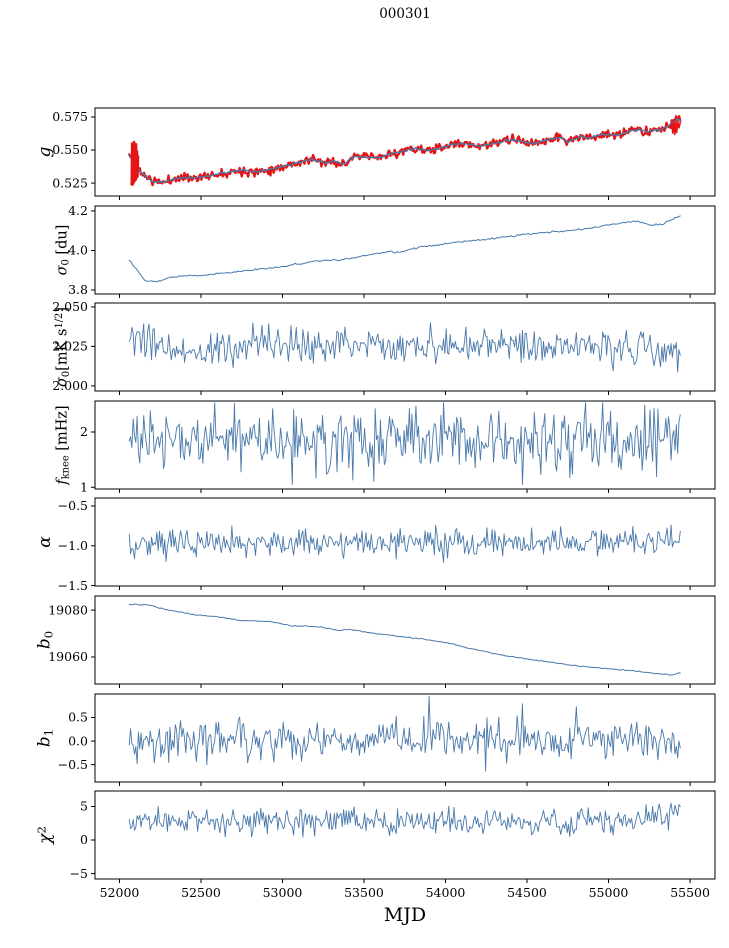 Image resolution: width=729 pixels, height=948 pixels. Describe the element at coordinates (79, 873) in the screenshot. I see `y-tick-label-chi2: −5` at that location.